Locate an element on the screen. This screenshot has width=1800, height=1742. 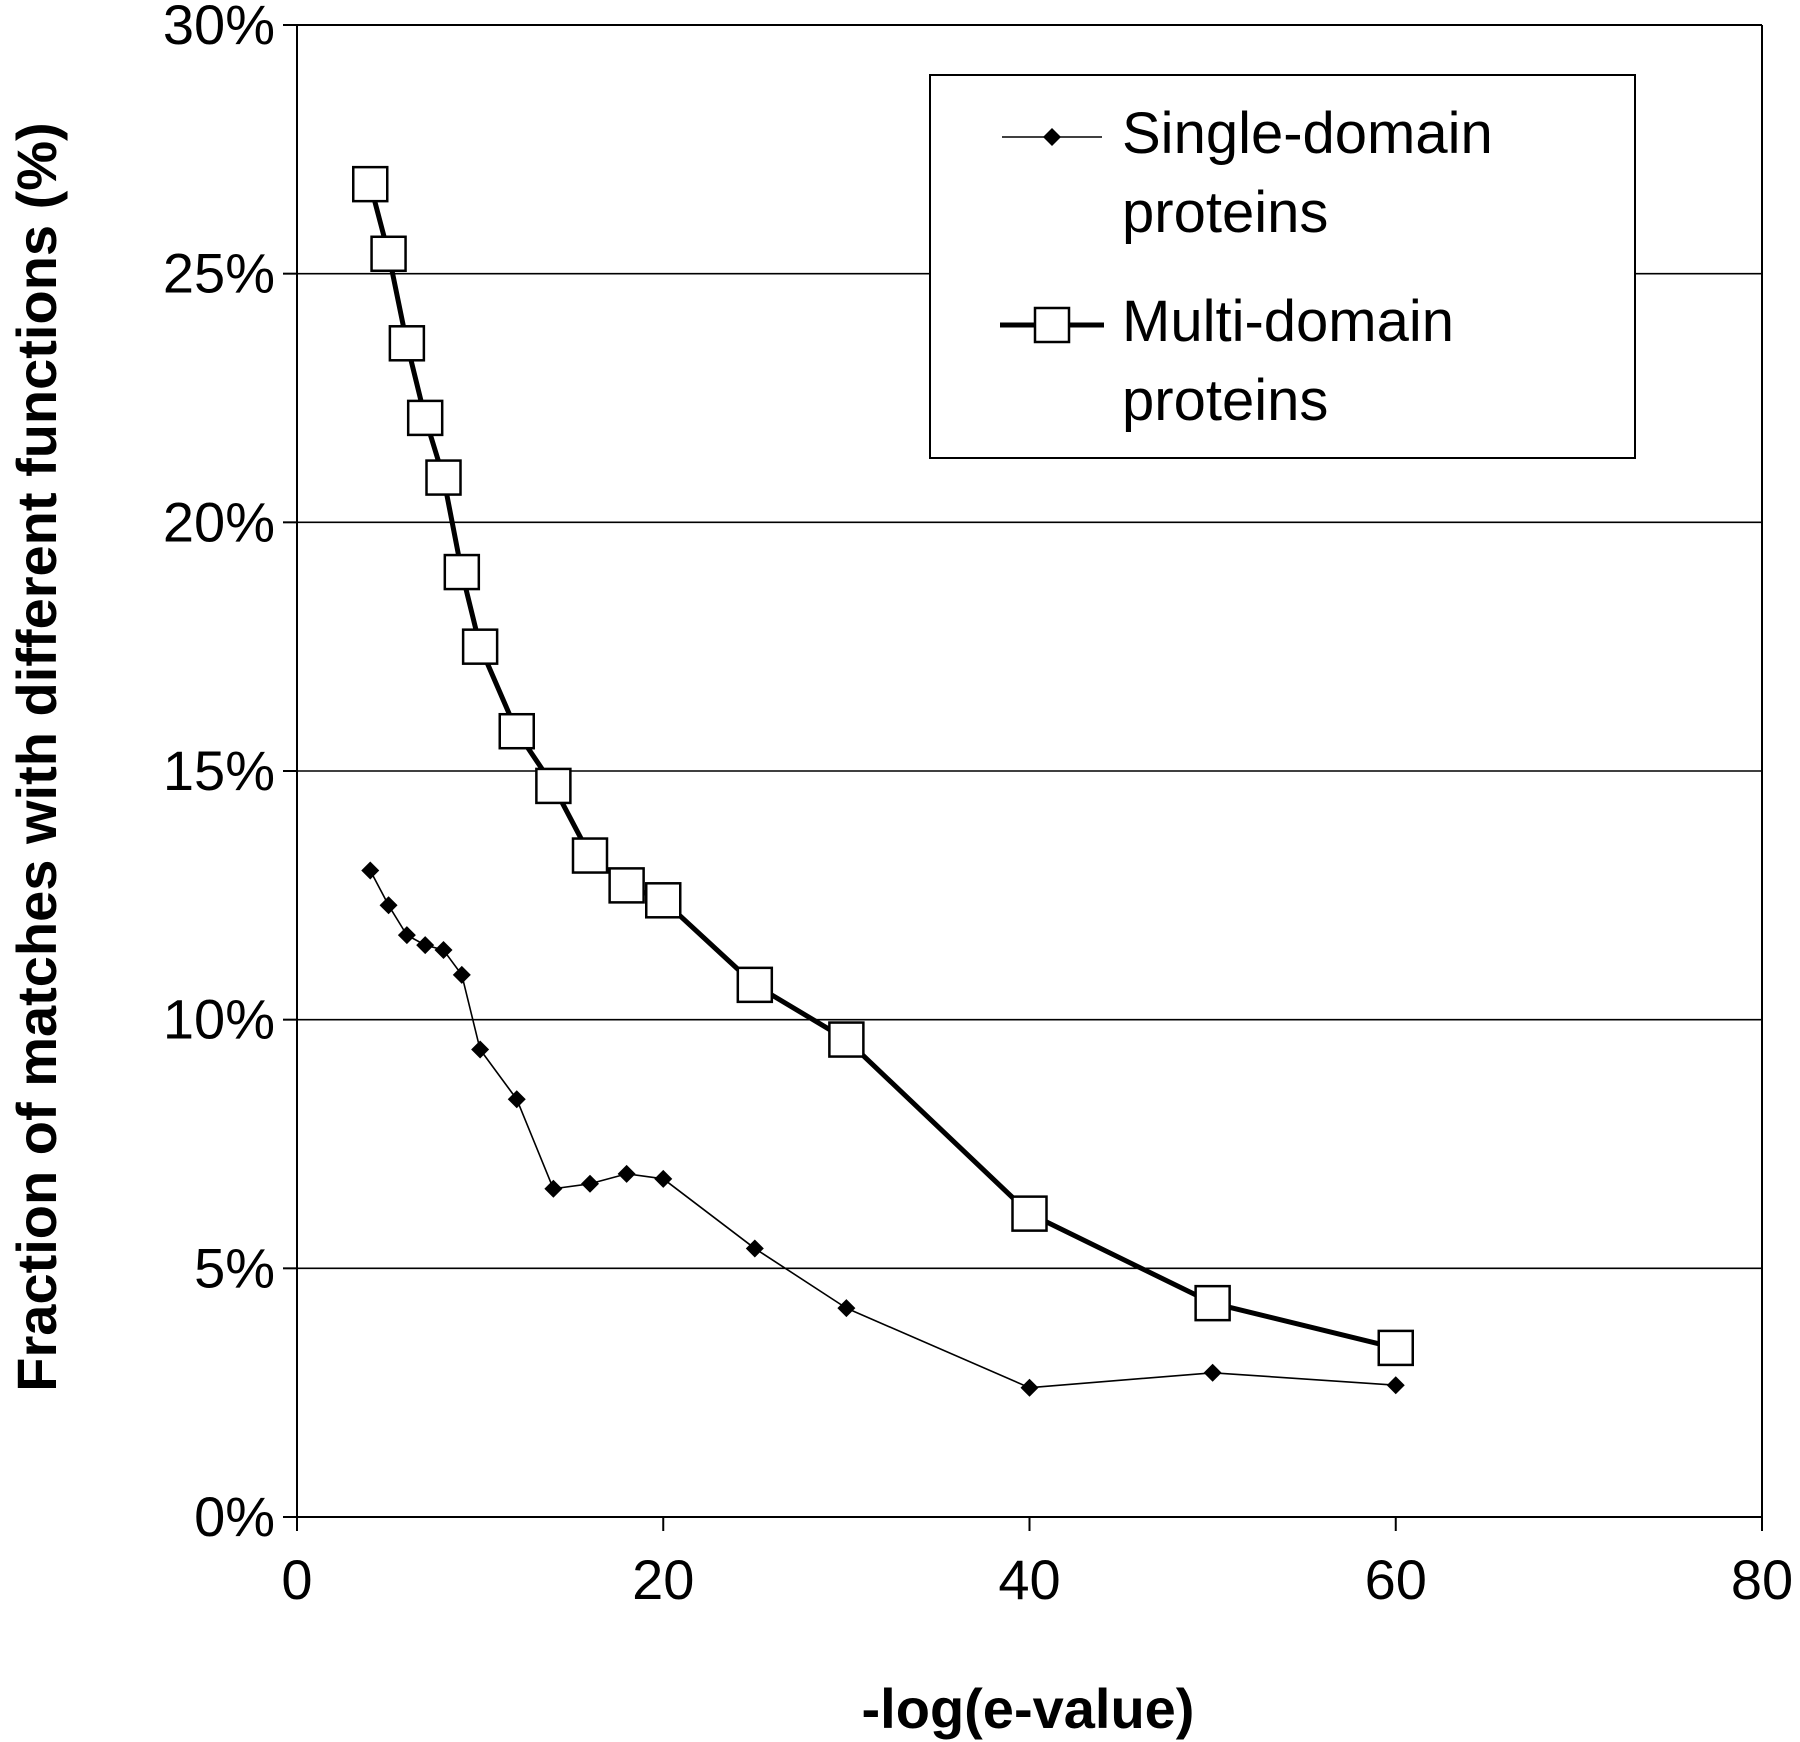
legend-marker-multi-domain is located at coordinates (1052, 325).